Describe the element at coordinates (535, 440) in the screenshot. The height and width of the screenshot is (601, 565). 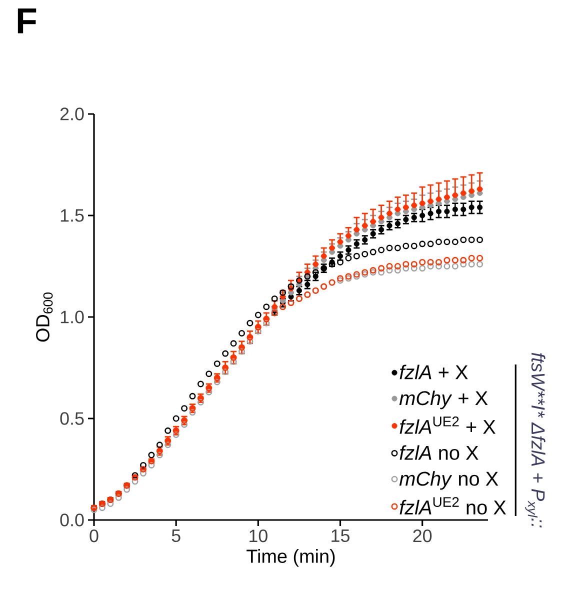
I see `legend-title: ftsW**I* ΔfzlA + P$_{xyl}$::` at that location.